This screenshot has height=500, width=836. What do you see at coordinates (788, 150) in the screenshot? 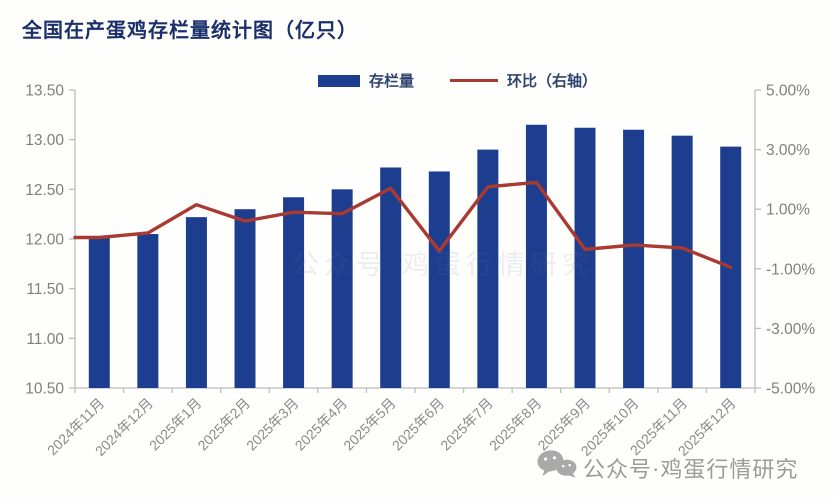
I see `right-axis-label: 3.00%` at bounding box center [788, 150].